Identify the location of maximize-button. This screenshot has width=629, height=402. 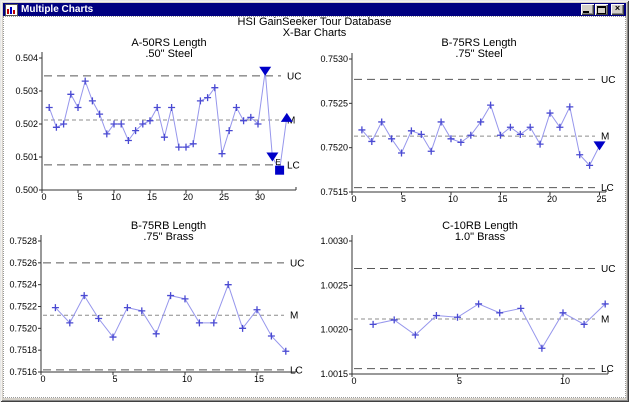
(601, 9).